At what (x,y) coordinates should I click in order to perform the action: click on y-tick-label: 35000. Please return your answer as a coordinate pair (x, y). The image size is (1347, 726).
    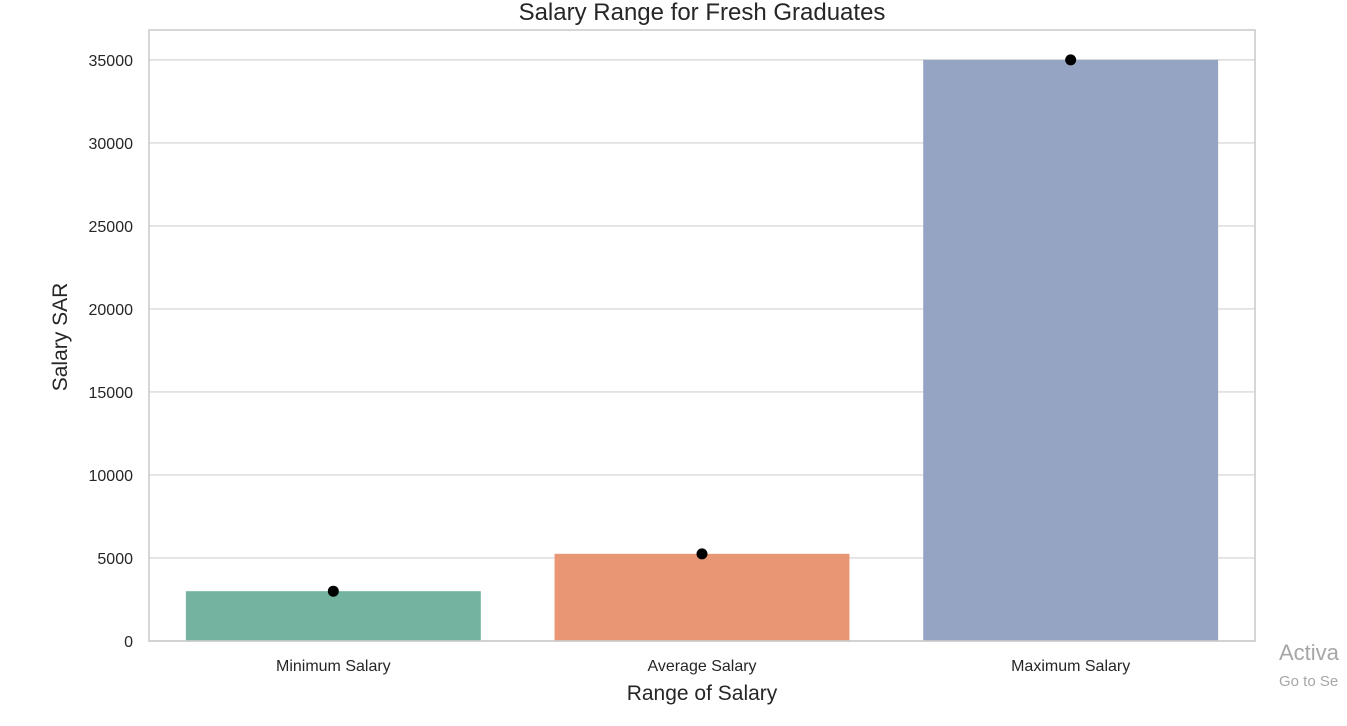
    Looking at the image, I should click on (111, 61).